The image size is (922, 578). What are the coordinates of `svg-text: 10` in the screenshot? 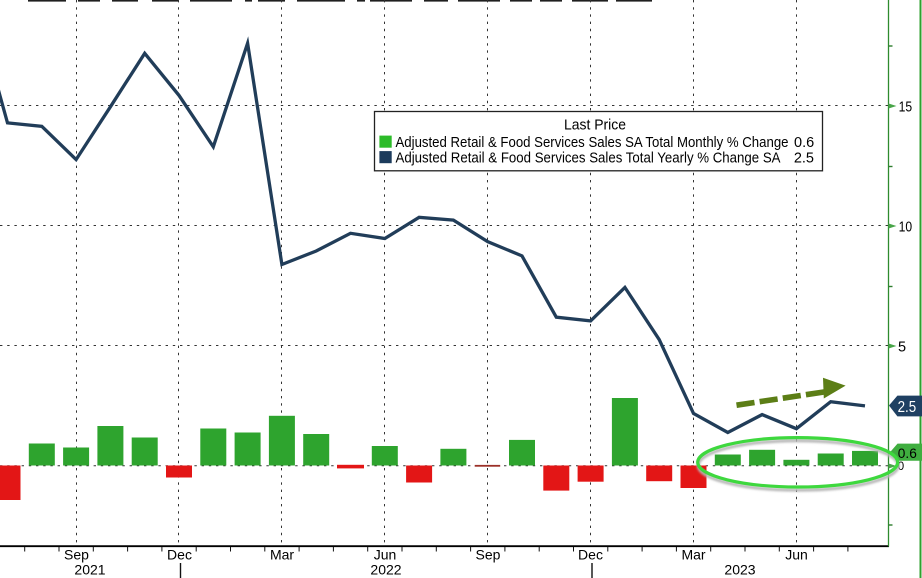 It's located at (906, 228).